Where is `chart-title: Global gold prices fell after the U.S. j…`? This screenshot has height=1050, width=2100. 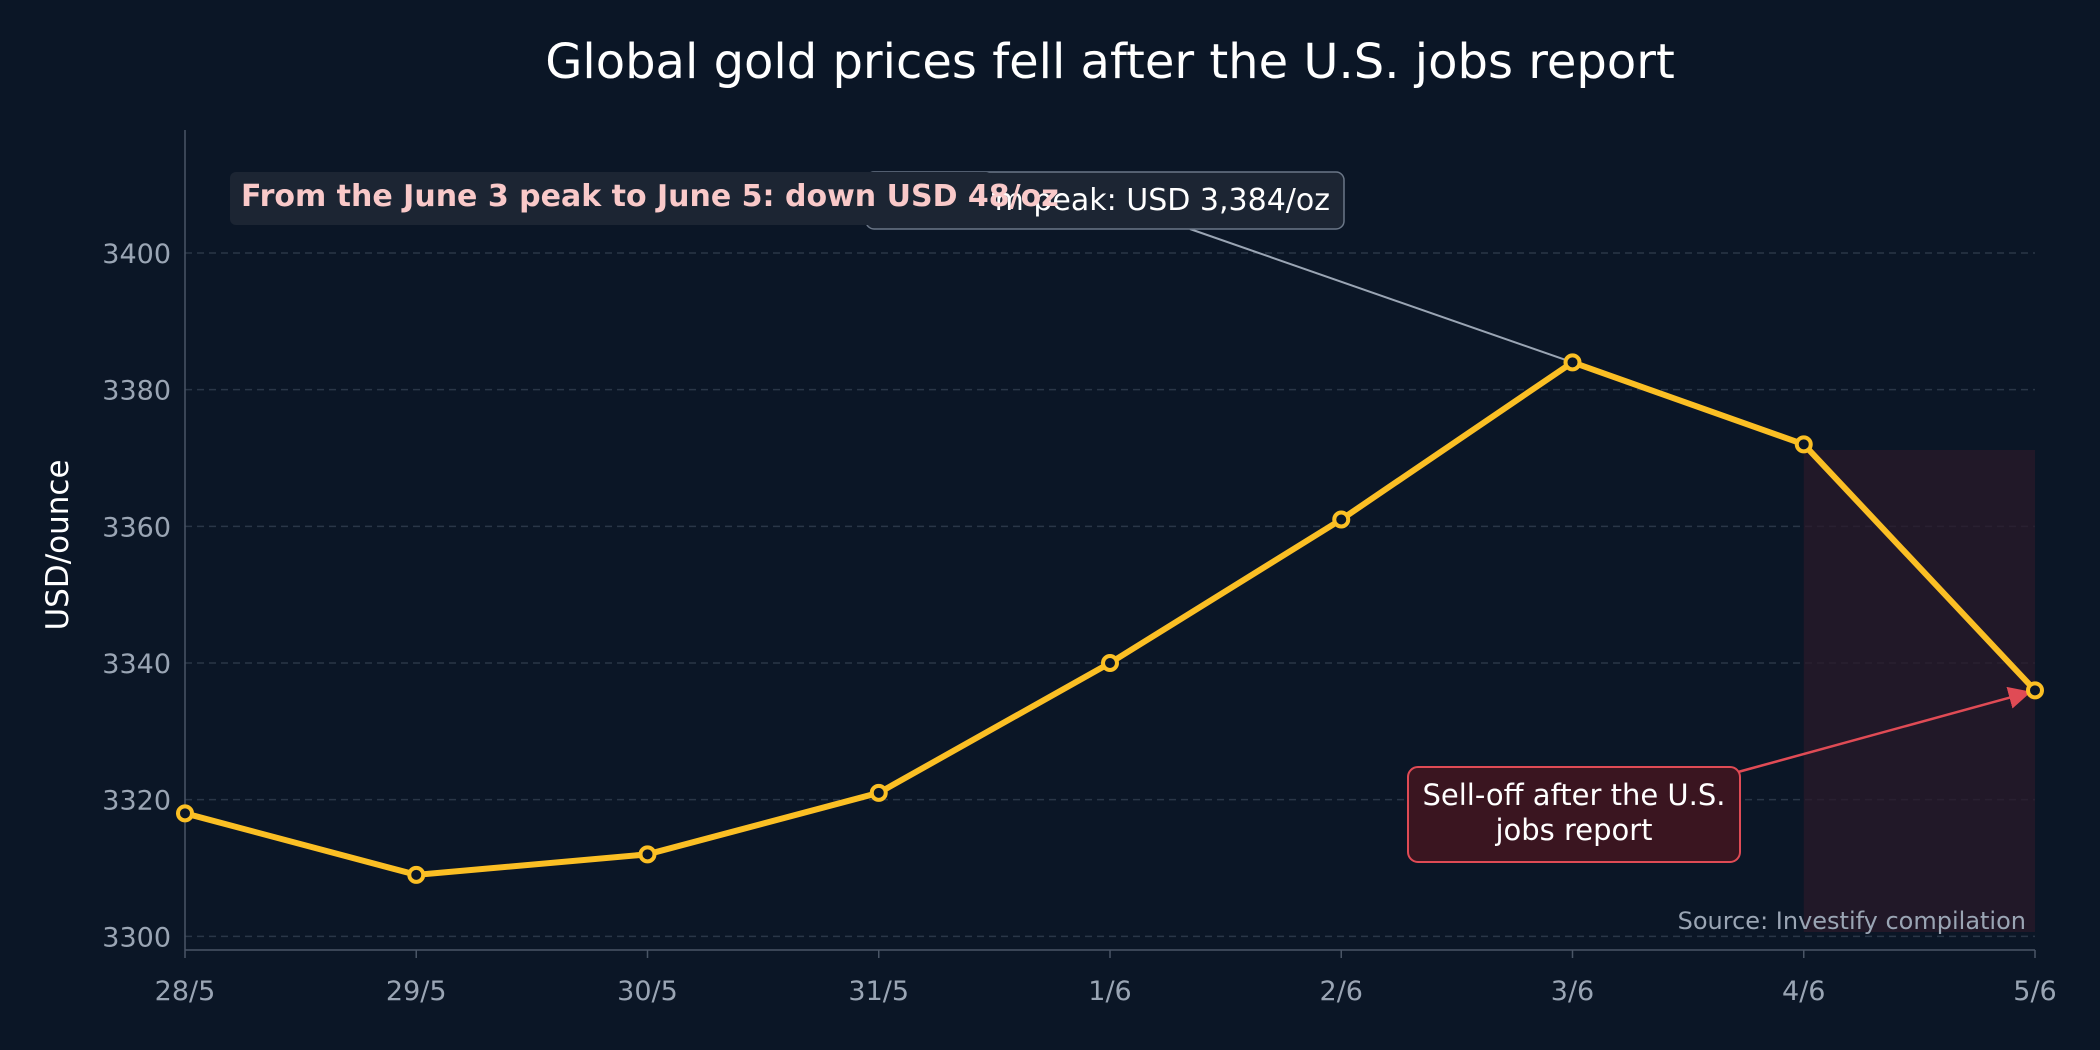
chart-title: Global gold prices fell after the U.S. j… is located at coordinates (1110, 62).